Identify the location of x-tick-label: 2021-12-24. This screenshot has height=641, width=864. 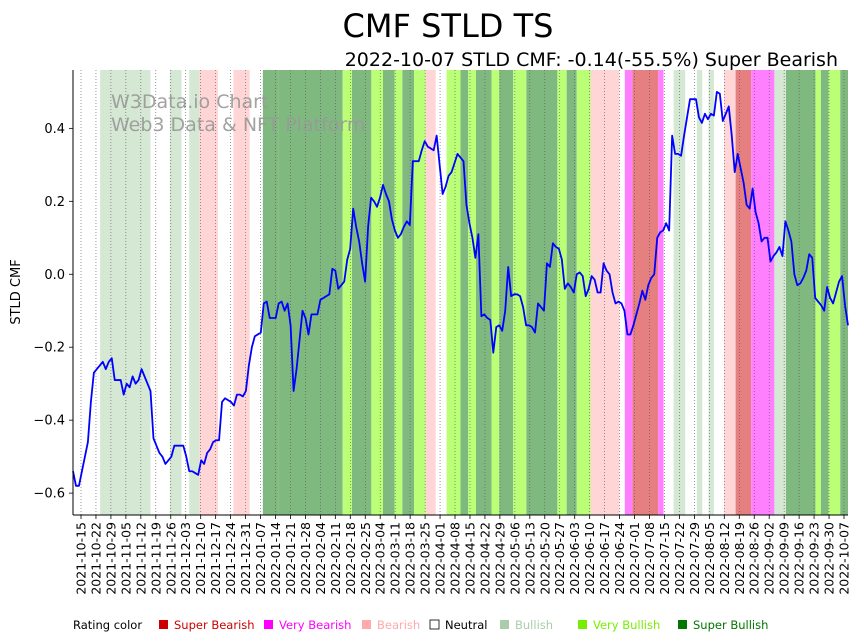
(230, 558).